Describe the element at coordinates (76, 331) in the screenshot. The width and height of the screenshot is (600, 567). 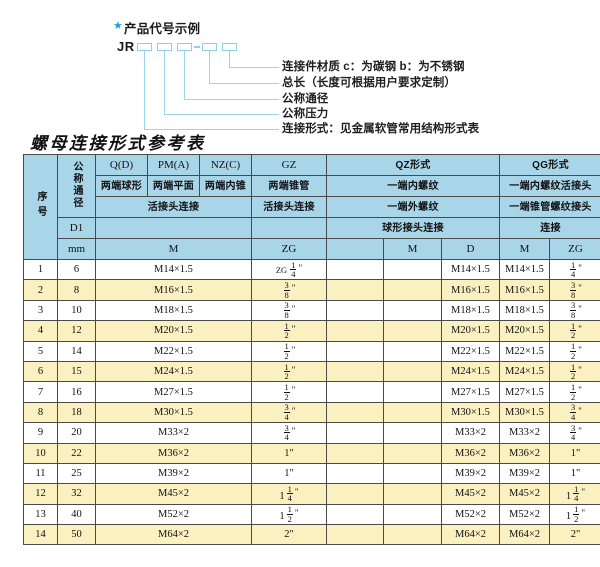
I see `cell-nominal-diameter: 12` at that location.